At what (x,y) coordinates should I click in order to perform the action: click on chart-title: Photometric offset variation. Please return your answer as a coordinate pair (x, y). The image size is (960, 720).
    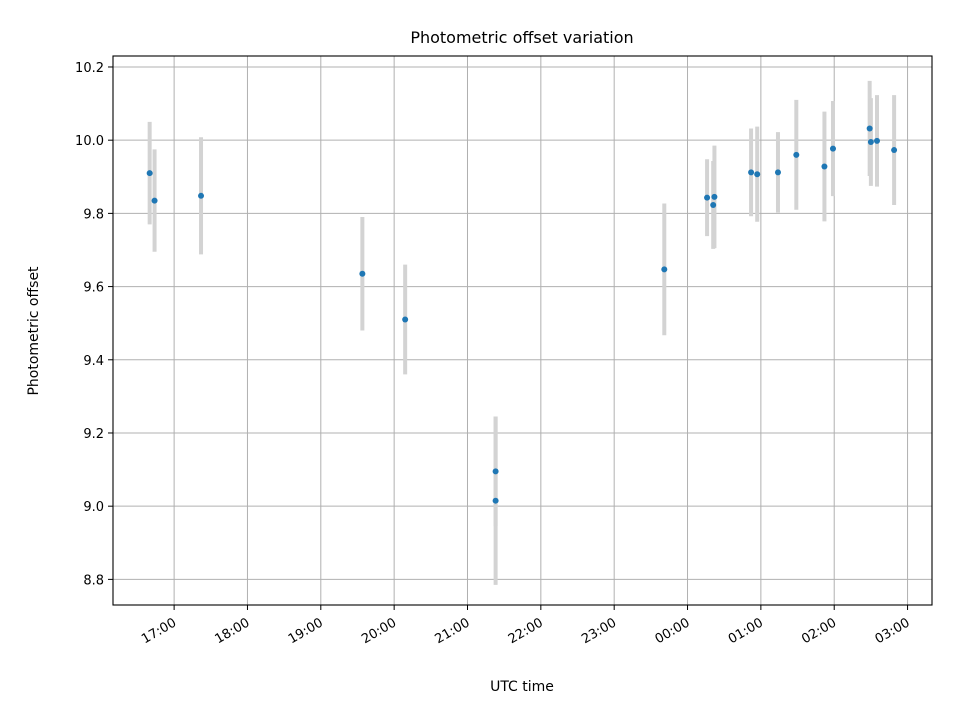
    Looking at the image, I should click on (521, 37).